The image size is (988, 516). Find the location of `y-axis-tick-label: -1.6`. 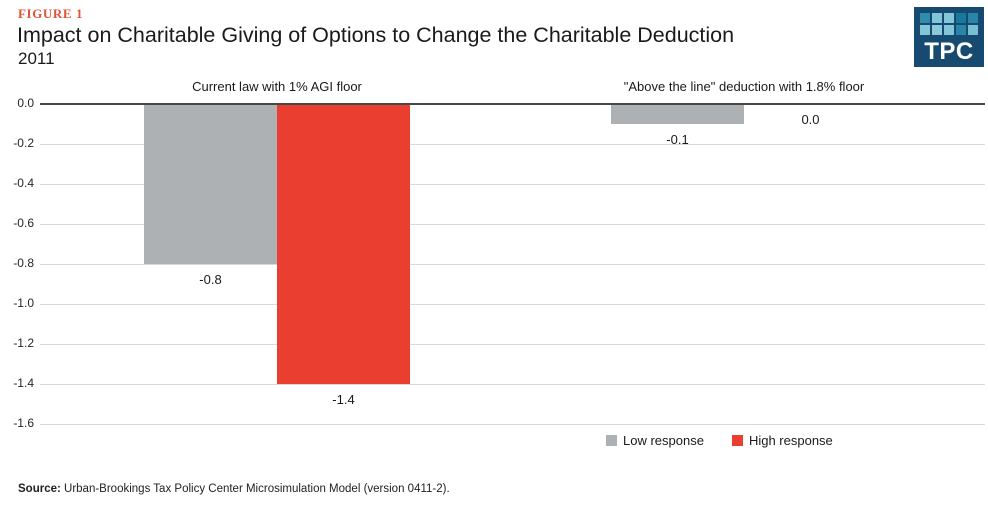

y-axis-tick-label: -1.6 is located at coordinates (23, 423).